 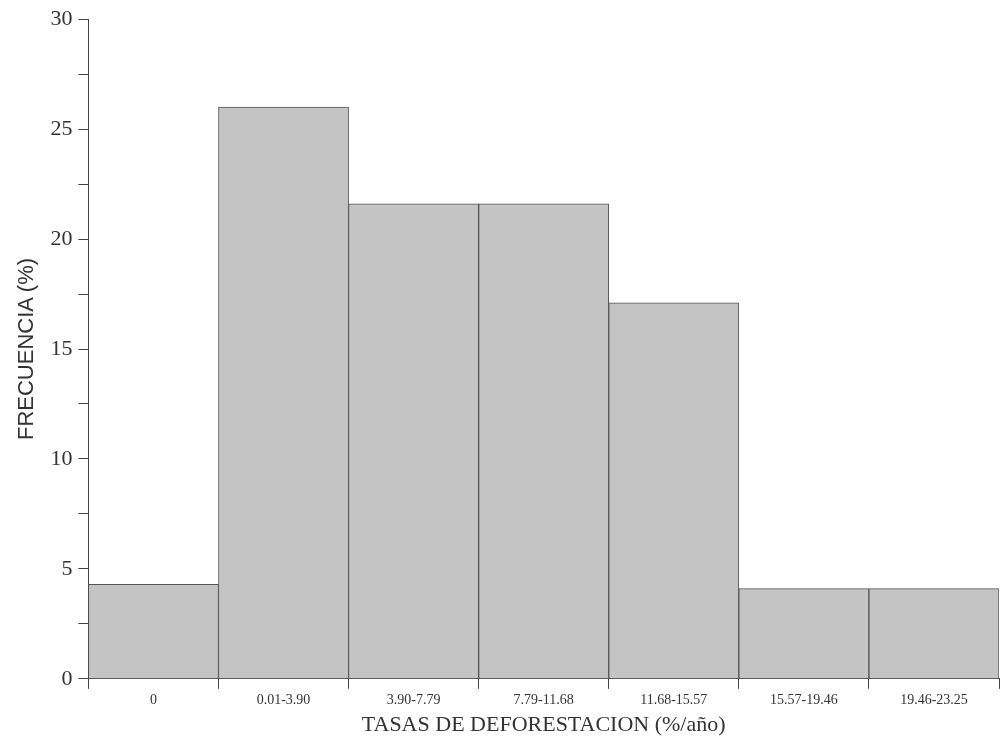 I want to click on x-tick-label: 0, so click(x=153, y=699).